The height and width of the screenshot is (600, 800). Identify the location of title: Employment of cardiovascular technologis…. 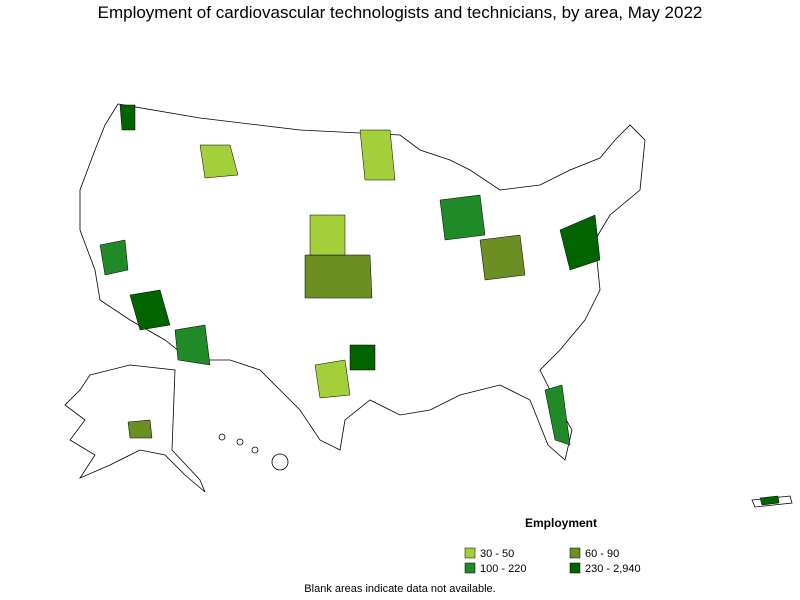
(400, 12).